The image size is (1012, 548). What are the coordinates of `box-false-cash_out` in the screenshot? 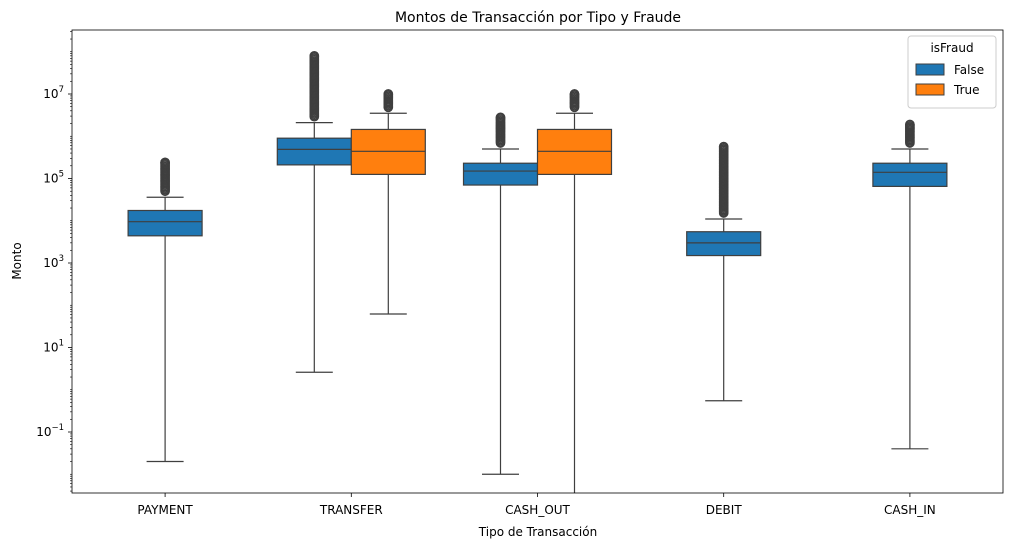 It's located at (500, 293).